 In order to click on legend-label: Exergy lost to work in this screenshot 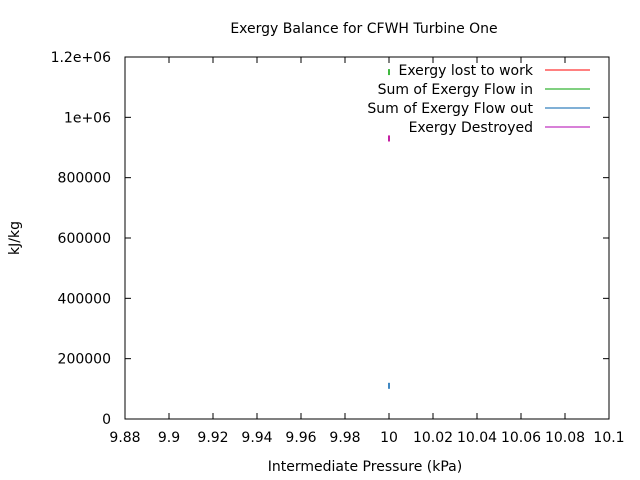, I will do `click(465, 71)`.